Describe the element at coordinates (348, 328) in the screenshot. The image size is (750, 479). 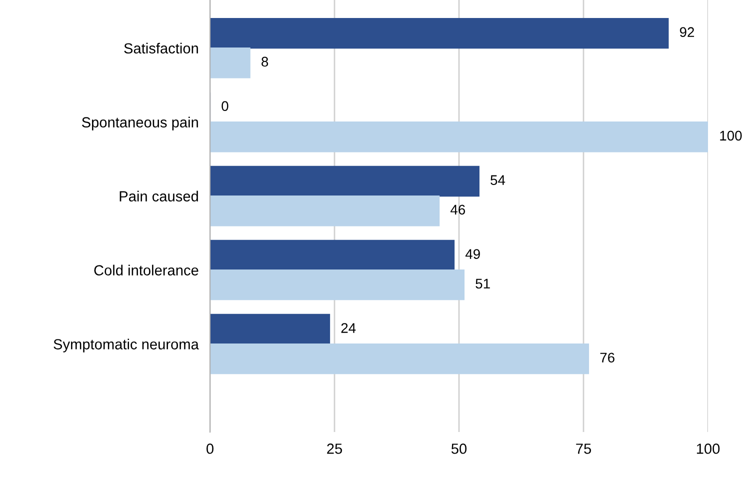
I see `data-label: 24` at that location.